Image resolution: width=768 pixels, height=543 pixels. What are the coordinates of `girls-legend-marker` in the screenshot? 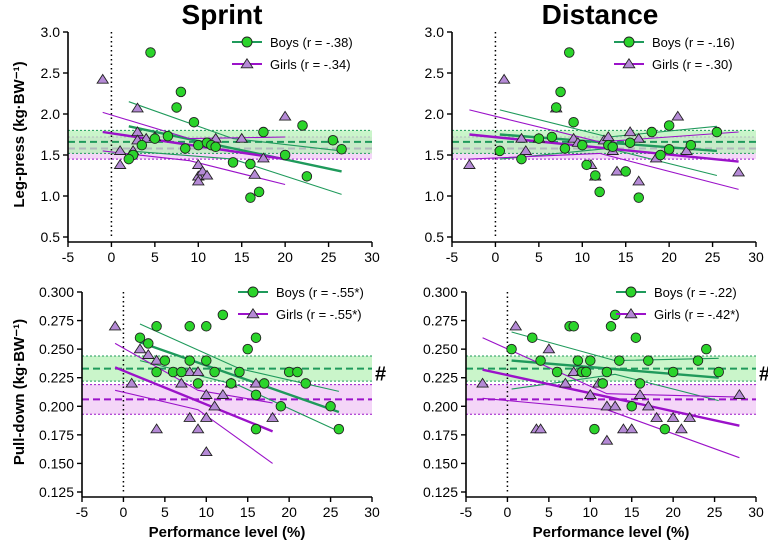 It's located at (253, 313).